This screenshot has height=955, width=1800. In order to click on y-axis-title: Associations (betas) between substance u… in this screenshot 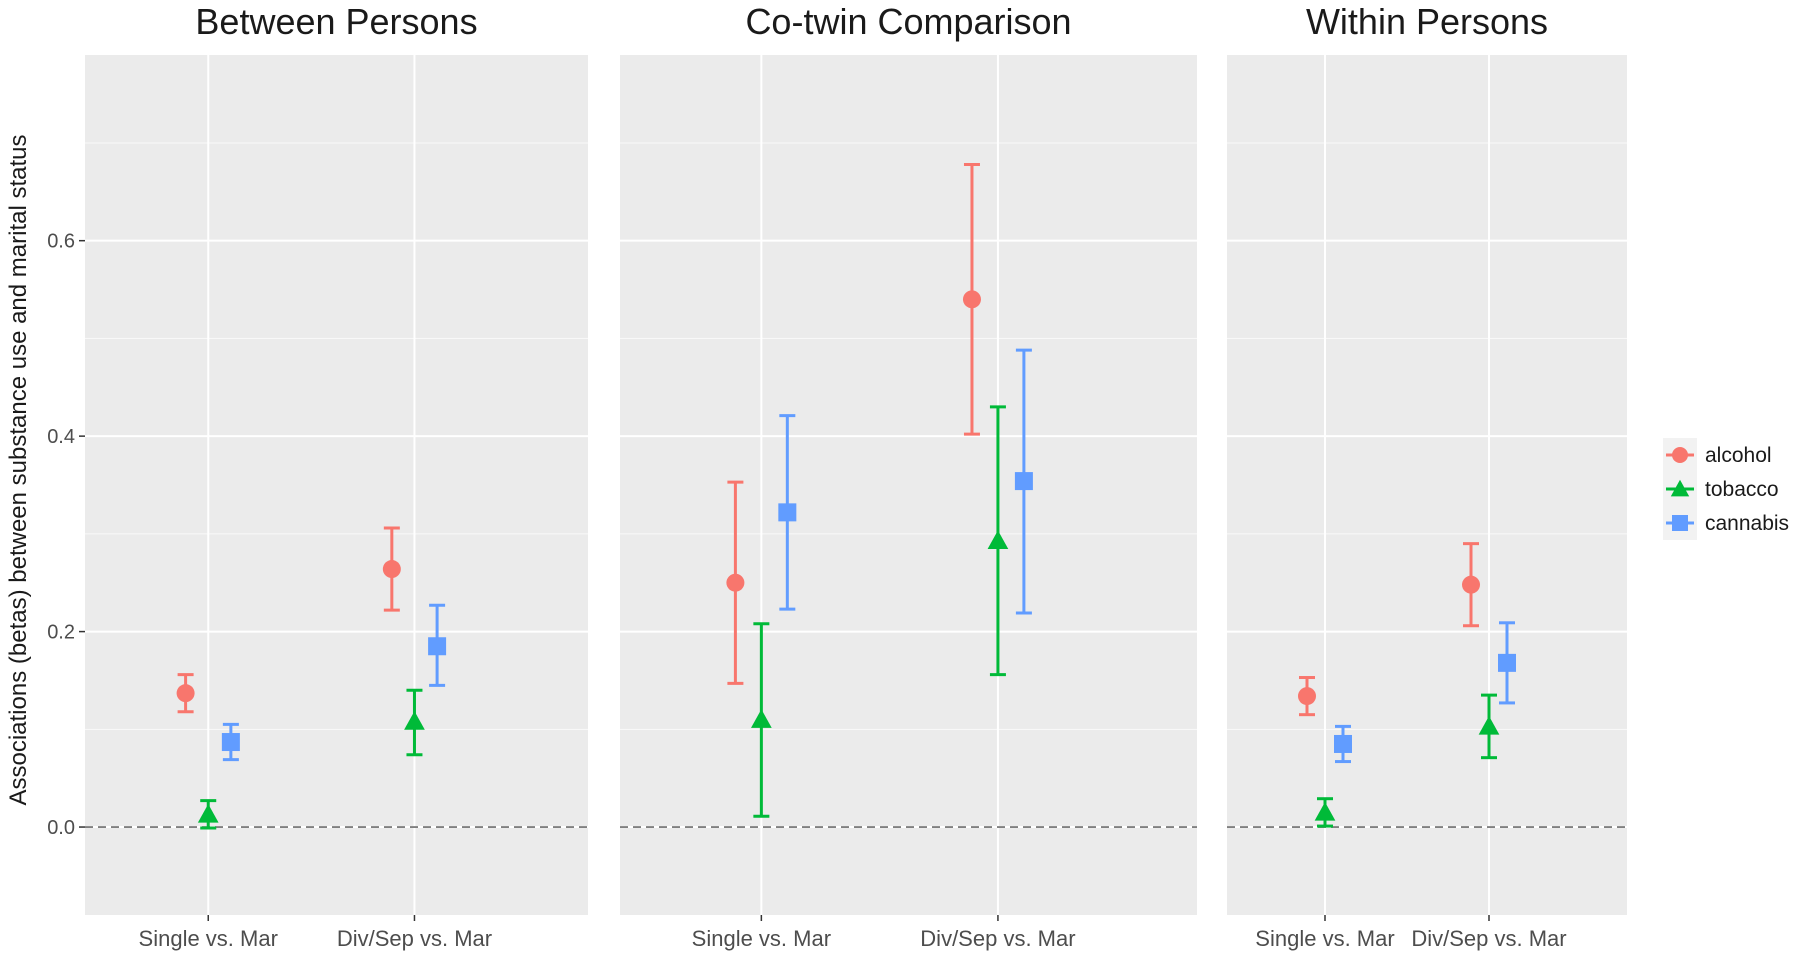, I will do `click(18, 469)`.